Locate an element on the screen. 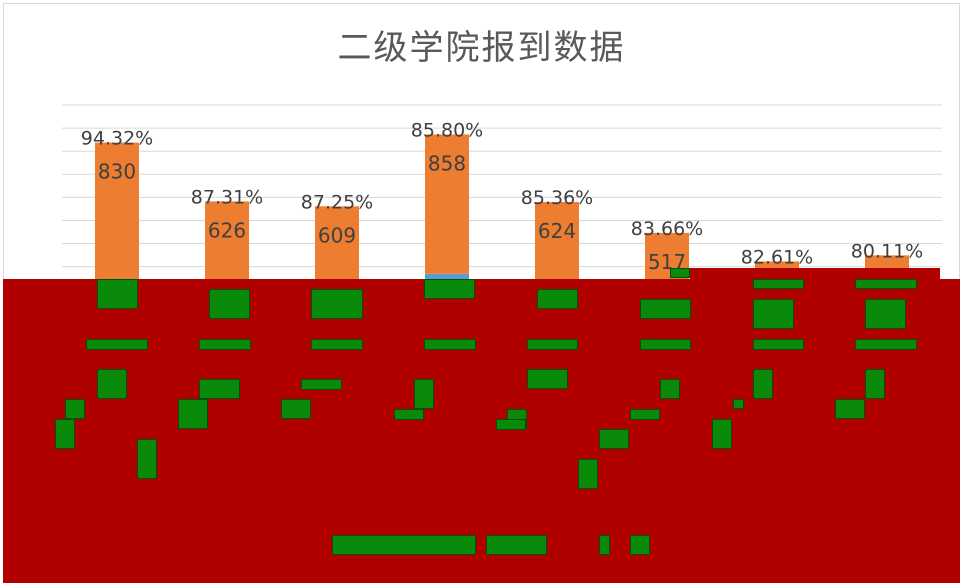 The image size is (963, 586). data-label-percent: 85.36% is located at coordinates (557, 198).